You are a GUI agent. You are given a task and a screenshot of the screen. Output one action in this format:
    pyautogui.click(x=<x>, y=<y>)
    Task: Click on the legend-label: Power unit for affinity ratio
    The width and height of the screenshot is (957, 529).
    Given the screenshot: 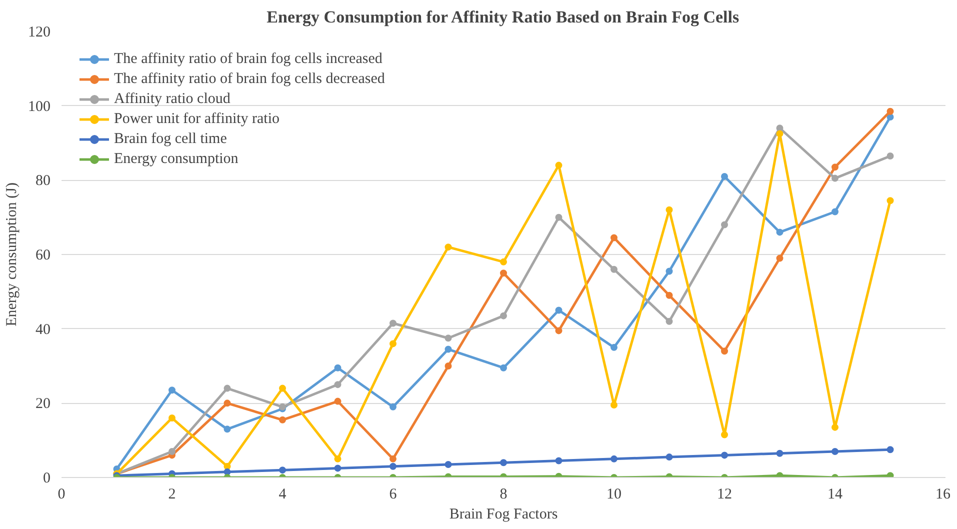 What is the action you would take?
    pyautogui.click(x=197, y=119)
    